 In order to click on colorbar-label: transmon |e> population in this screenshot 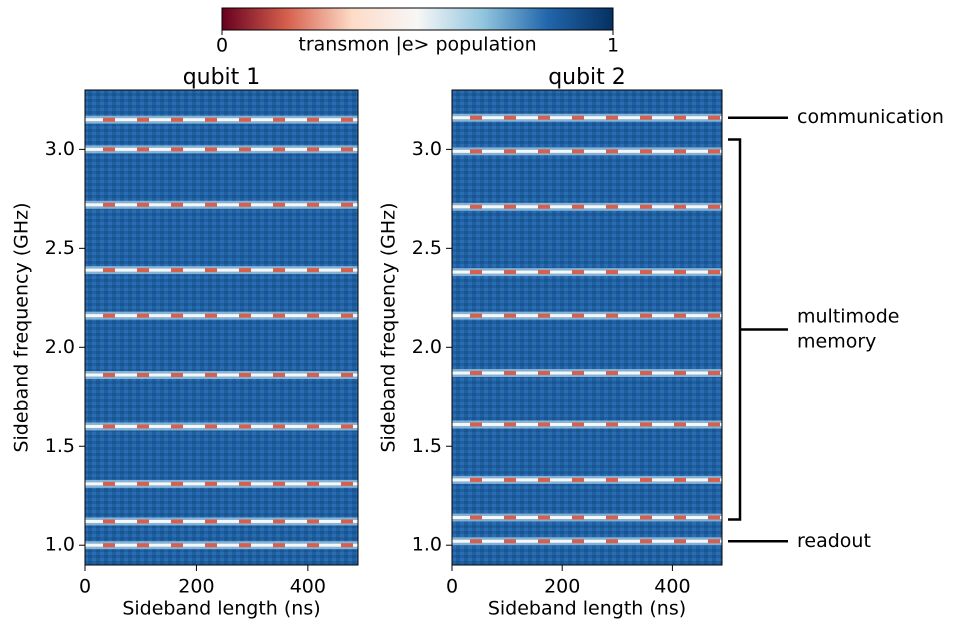, I will do `click(417, 45)`.